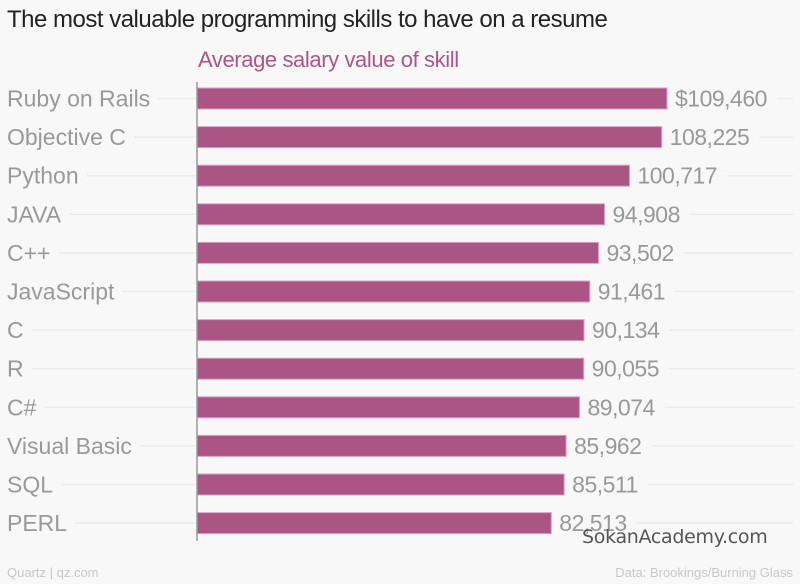 Image resolution: width=800 pixels, height=584 pixels. I want to click on value-label: $109,460, so click(721, 99).